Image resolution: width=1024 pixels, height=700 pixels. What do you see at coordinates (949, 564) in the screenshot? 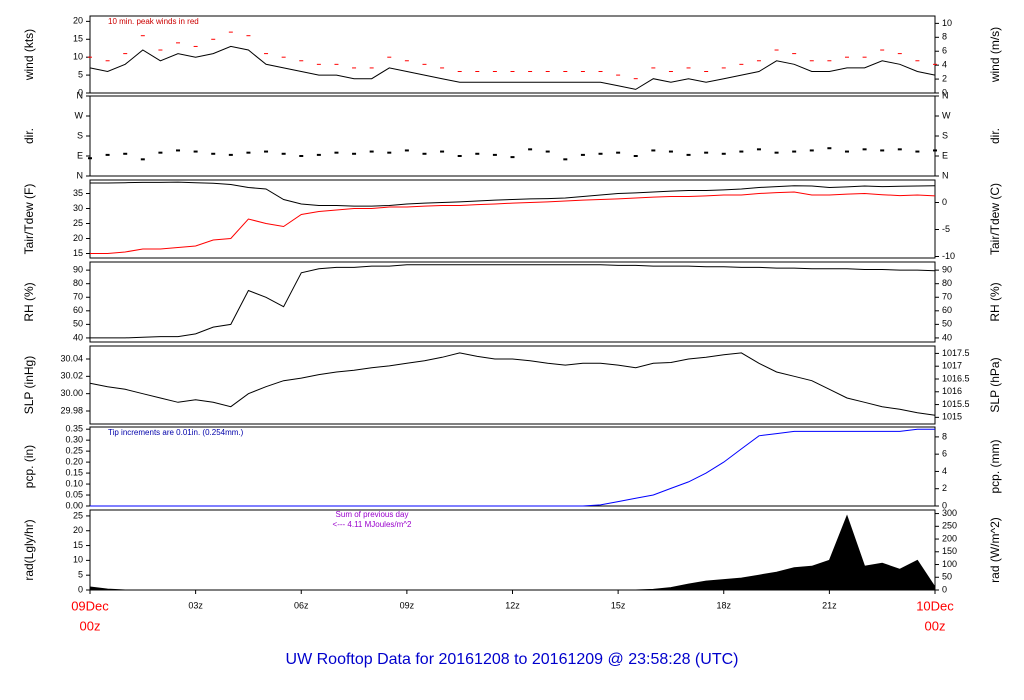
I see `y2-tick-label: 100` at bounding box center [949, 564].